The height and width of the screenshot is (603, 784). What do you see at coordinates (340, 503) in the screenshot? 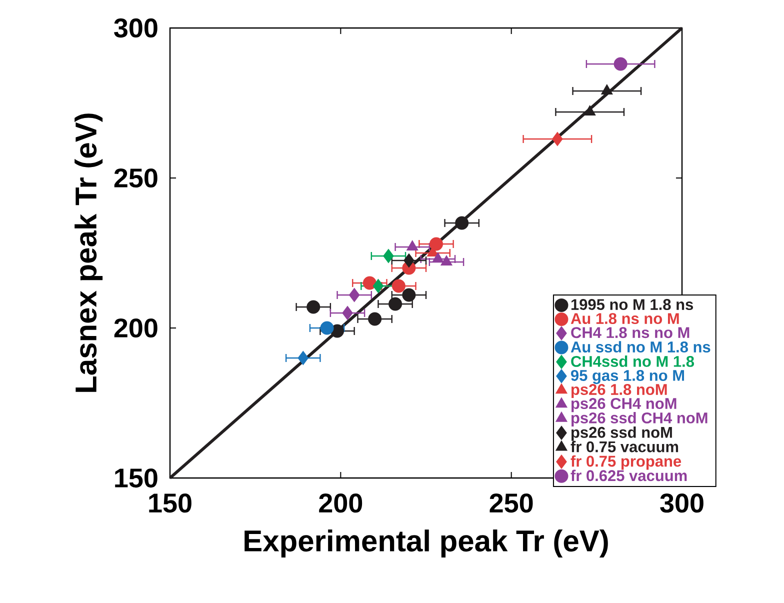
I see `x-tick-label: 200` at bounding box center [340, 503].